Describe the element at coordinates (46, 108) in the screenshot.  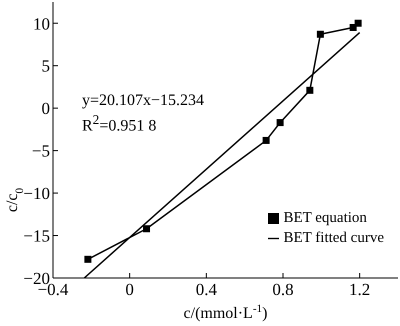
I see `y-tick-label: 0` at that location.